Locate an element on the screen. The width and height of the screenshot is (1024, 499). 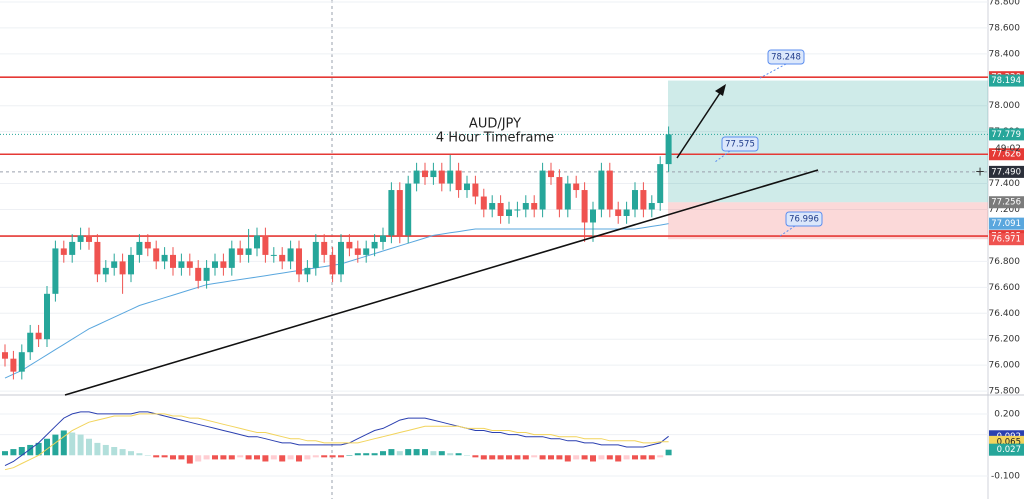
y-tick-label: 76.400 is located at coordinates (1005, 314).